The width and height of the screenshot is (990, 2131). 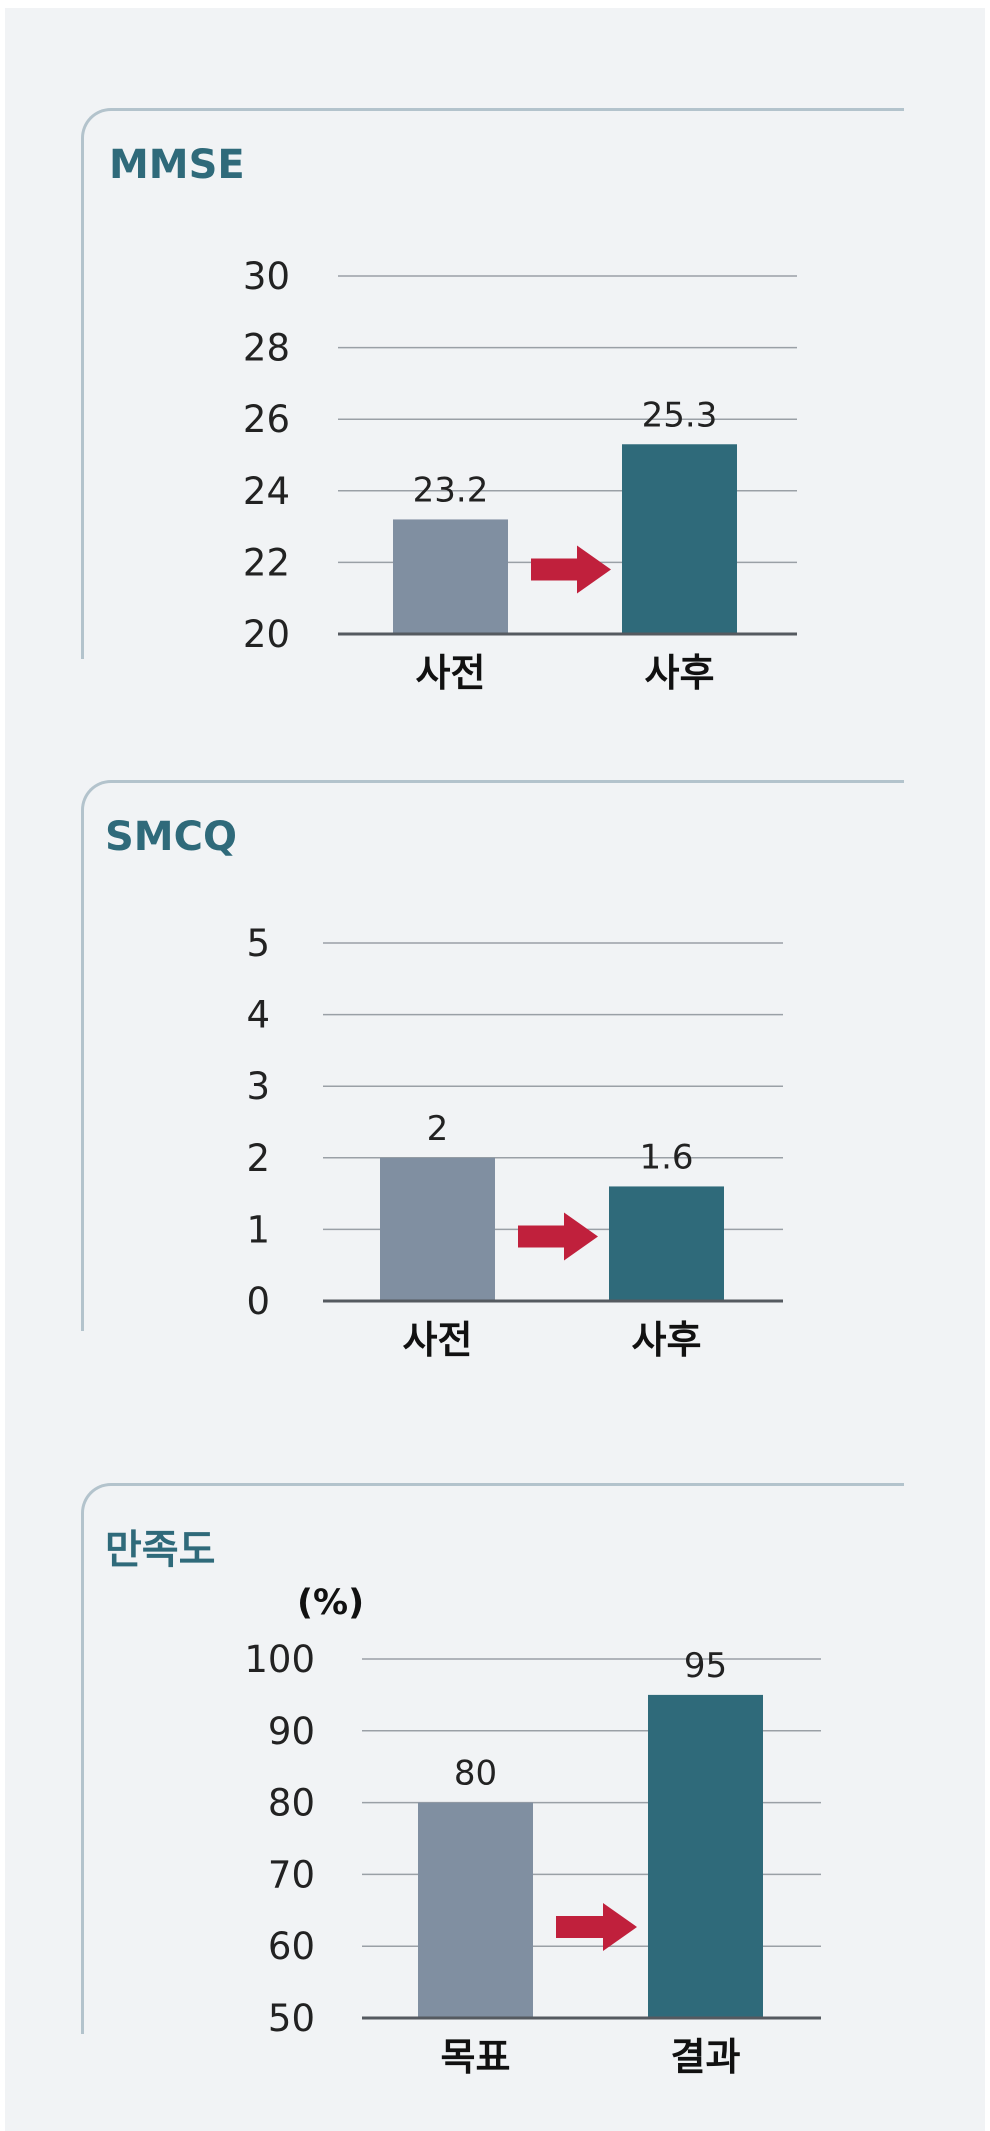 I want to click on y-tick-label: 2, so click(x=258, y=1158).